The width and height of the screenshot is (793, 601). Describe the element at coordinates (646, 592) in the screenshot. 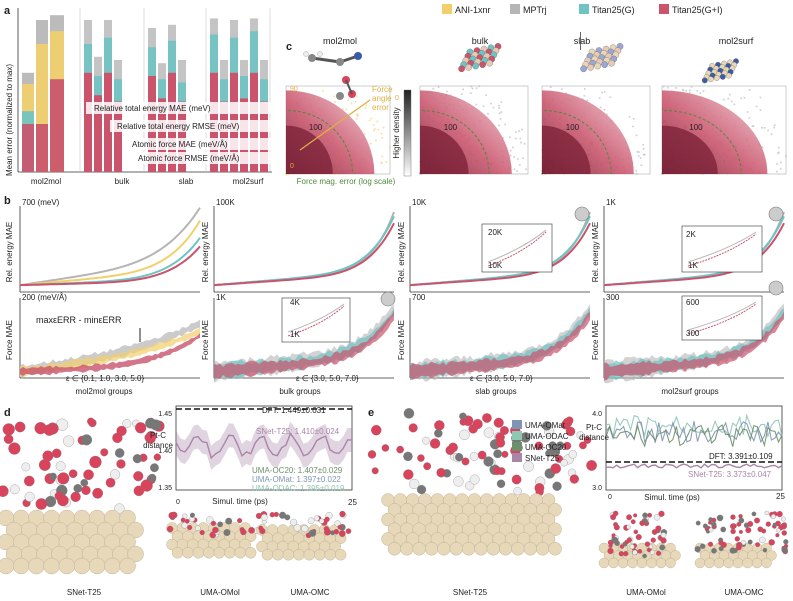

I see `e-sub-label-omol: UMA-OMol` at that location.